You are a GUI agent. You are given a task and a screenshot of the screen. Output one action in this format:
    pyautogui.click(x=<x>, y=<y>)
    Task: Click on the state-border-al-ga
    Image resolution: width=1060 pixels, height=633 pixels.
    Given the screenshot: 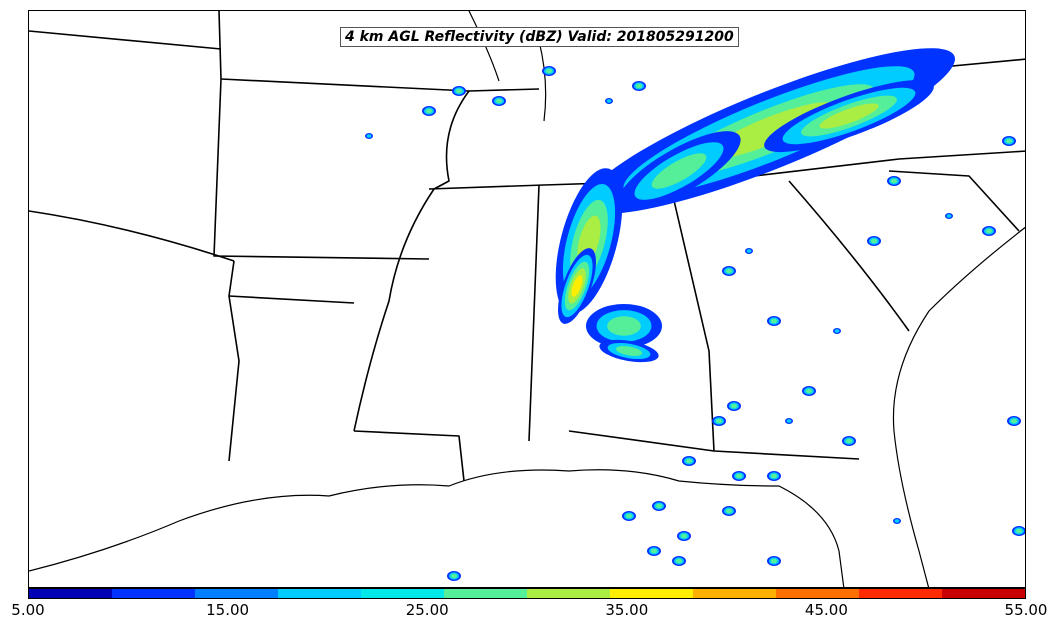 What is the action you would take?
    pyautogui.click(x=691, y=315)
    